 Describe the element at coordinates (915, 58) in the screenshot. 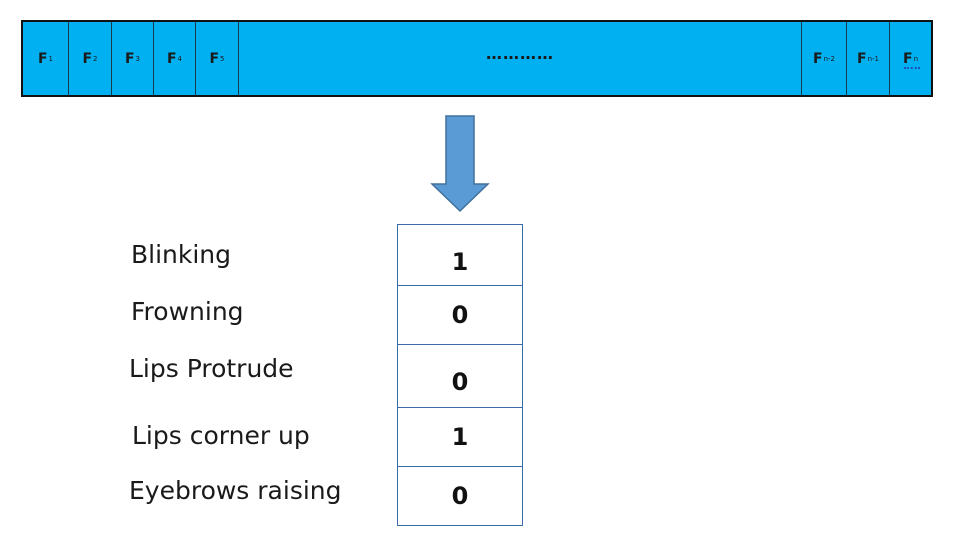

I see `frame-n-index: n` at that location.